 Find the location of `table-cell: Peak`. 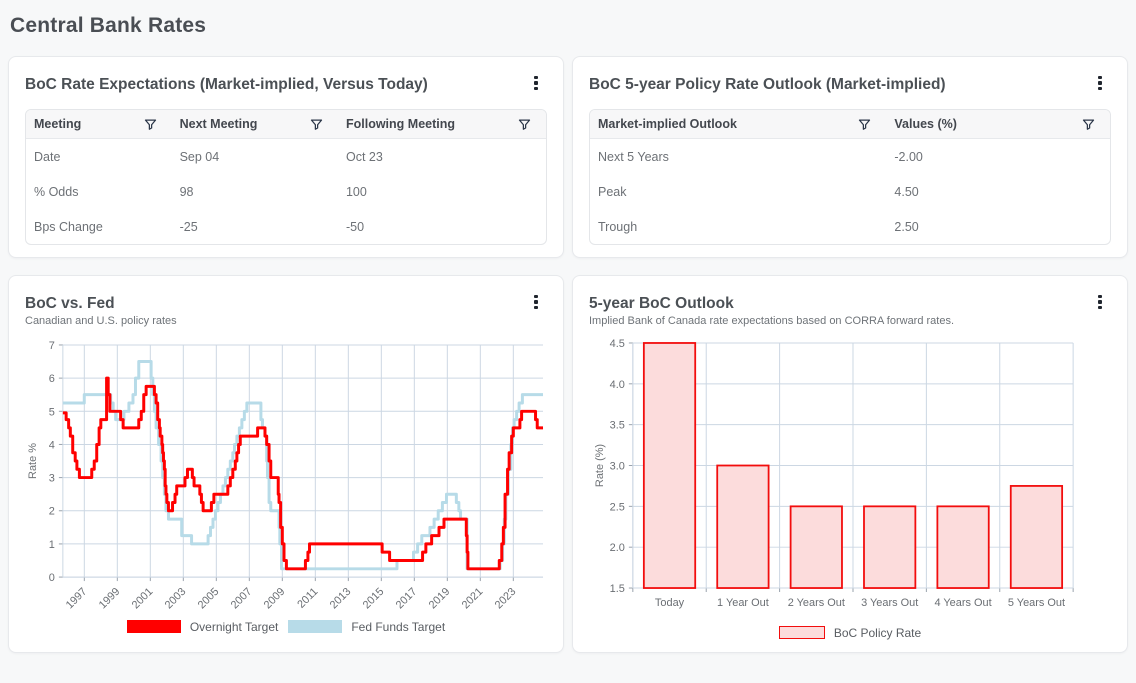

table-cell: Peak is located at coordinates (612, 191).